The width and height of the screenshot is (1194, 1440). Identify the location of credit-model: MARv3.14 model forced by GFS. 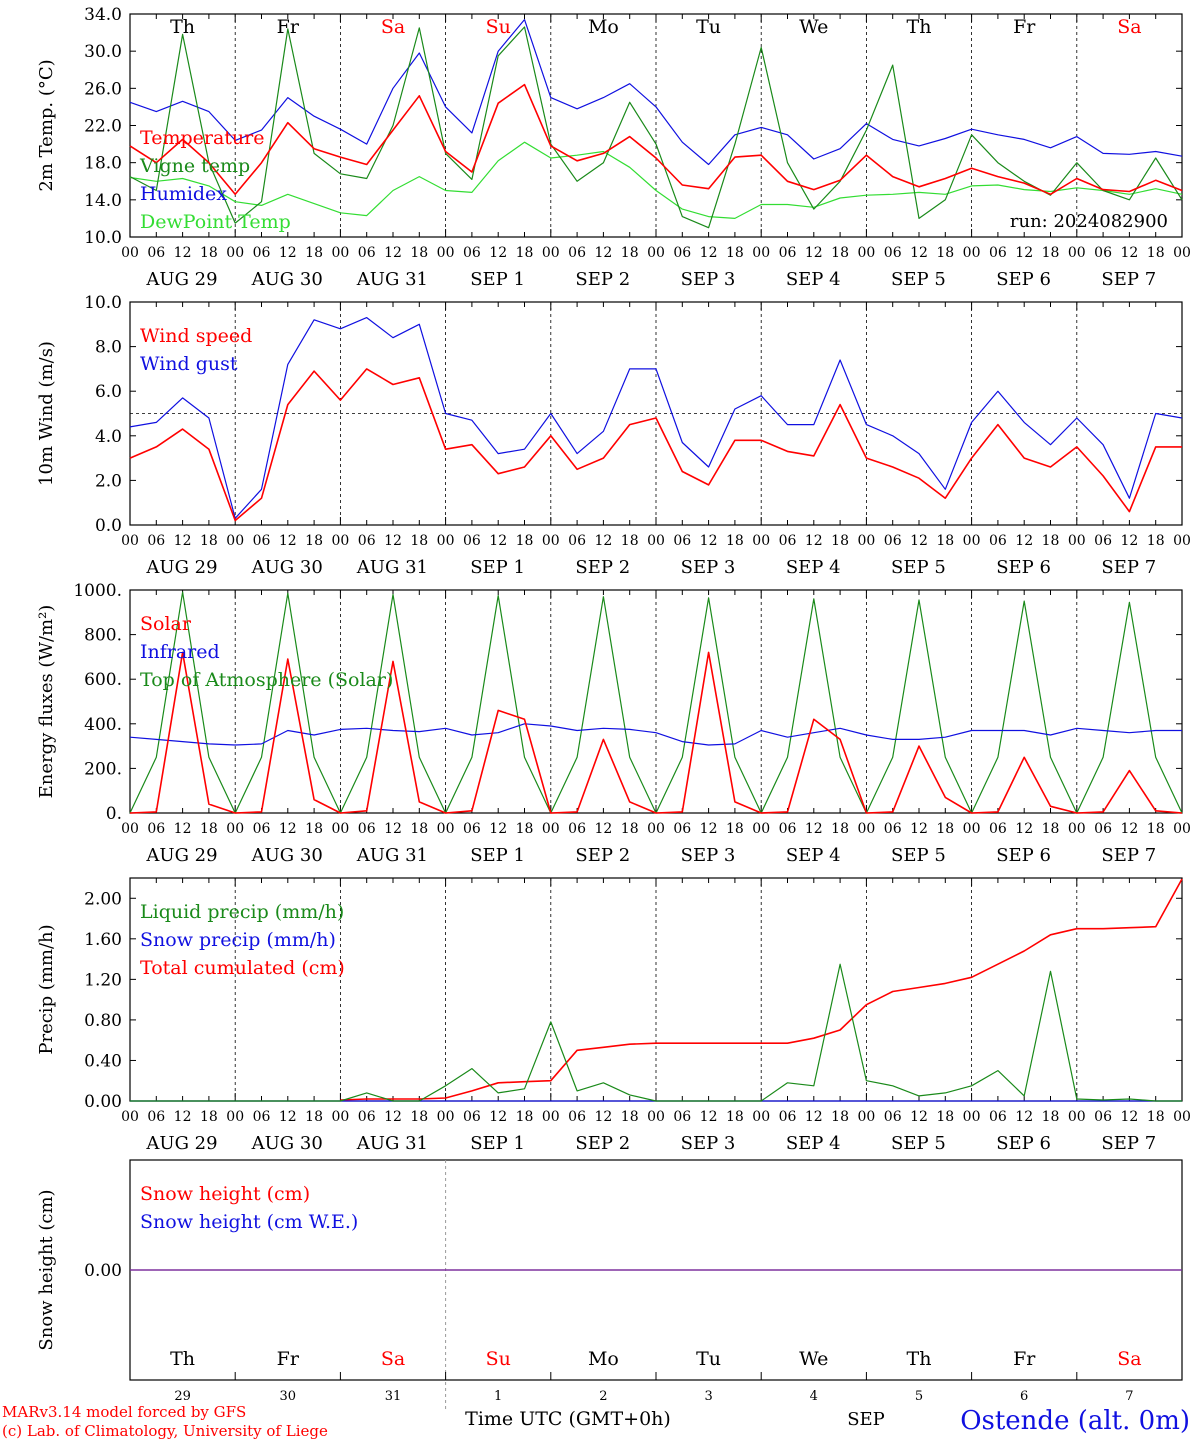
(124, 1412).